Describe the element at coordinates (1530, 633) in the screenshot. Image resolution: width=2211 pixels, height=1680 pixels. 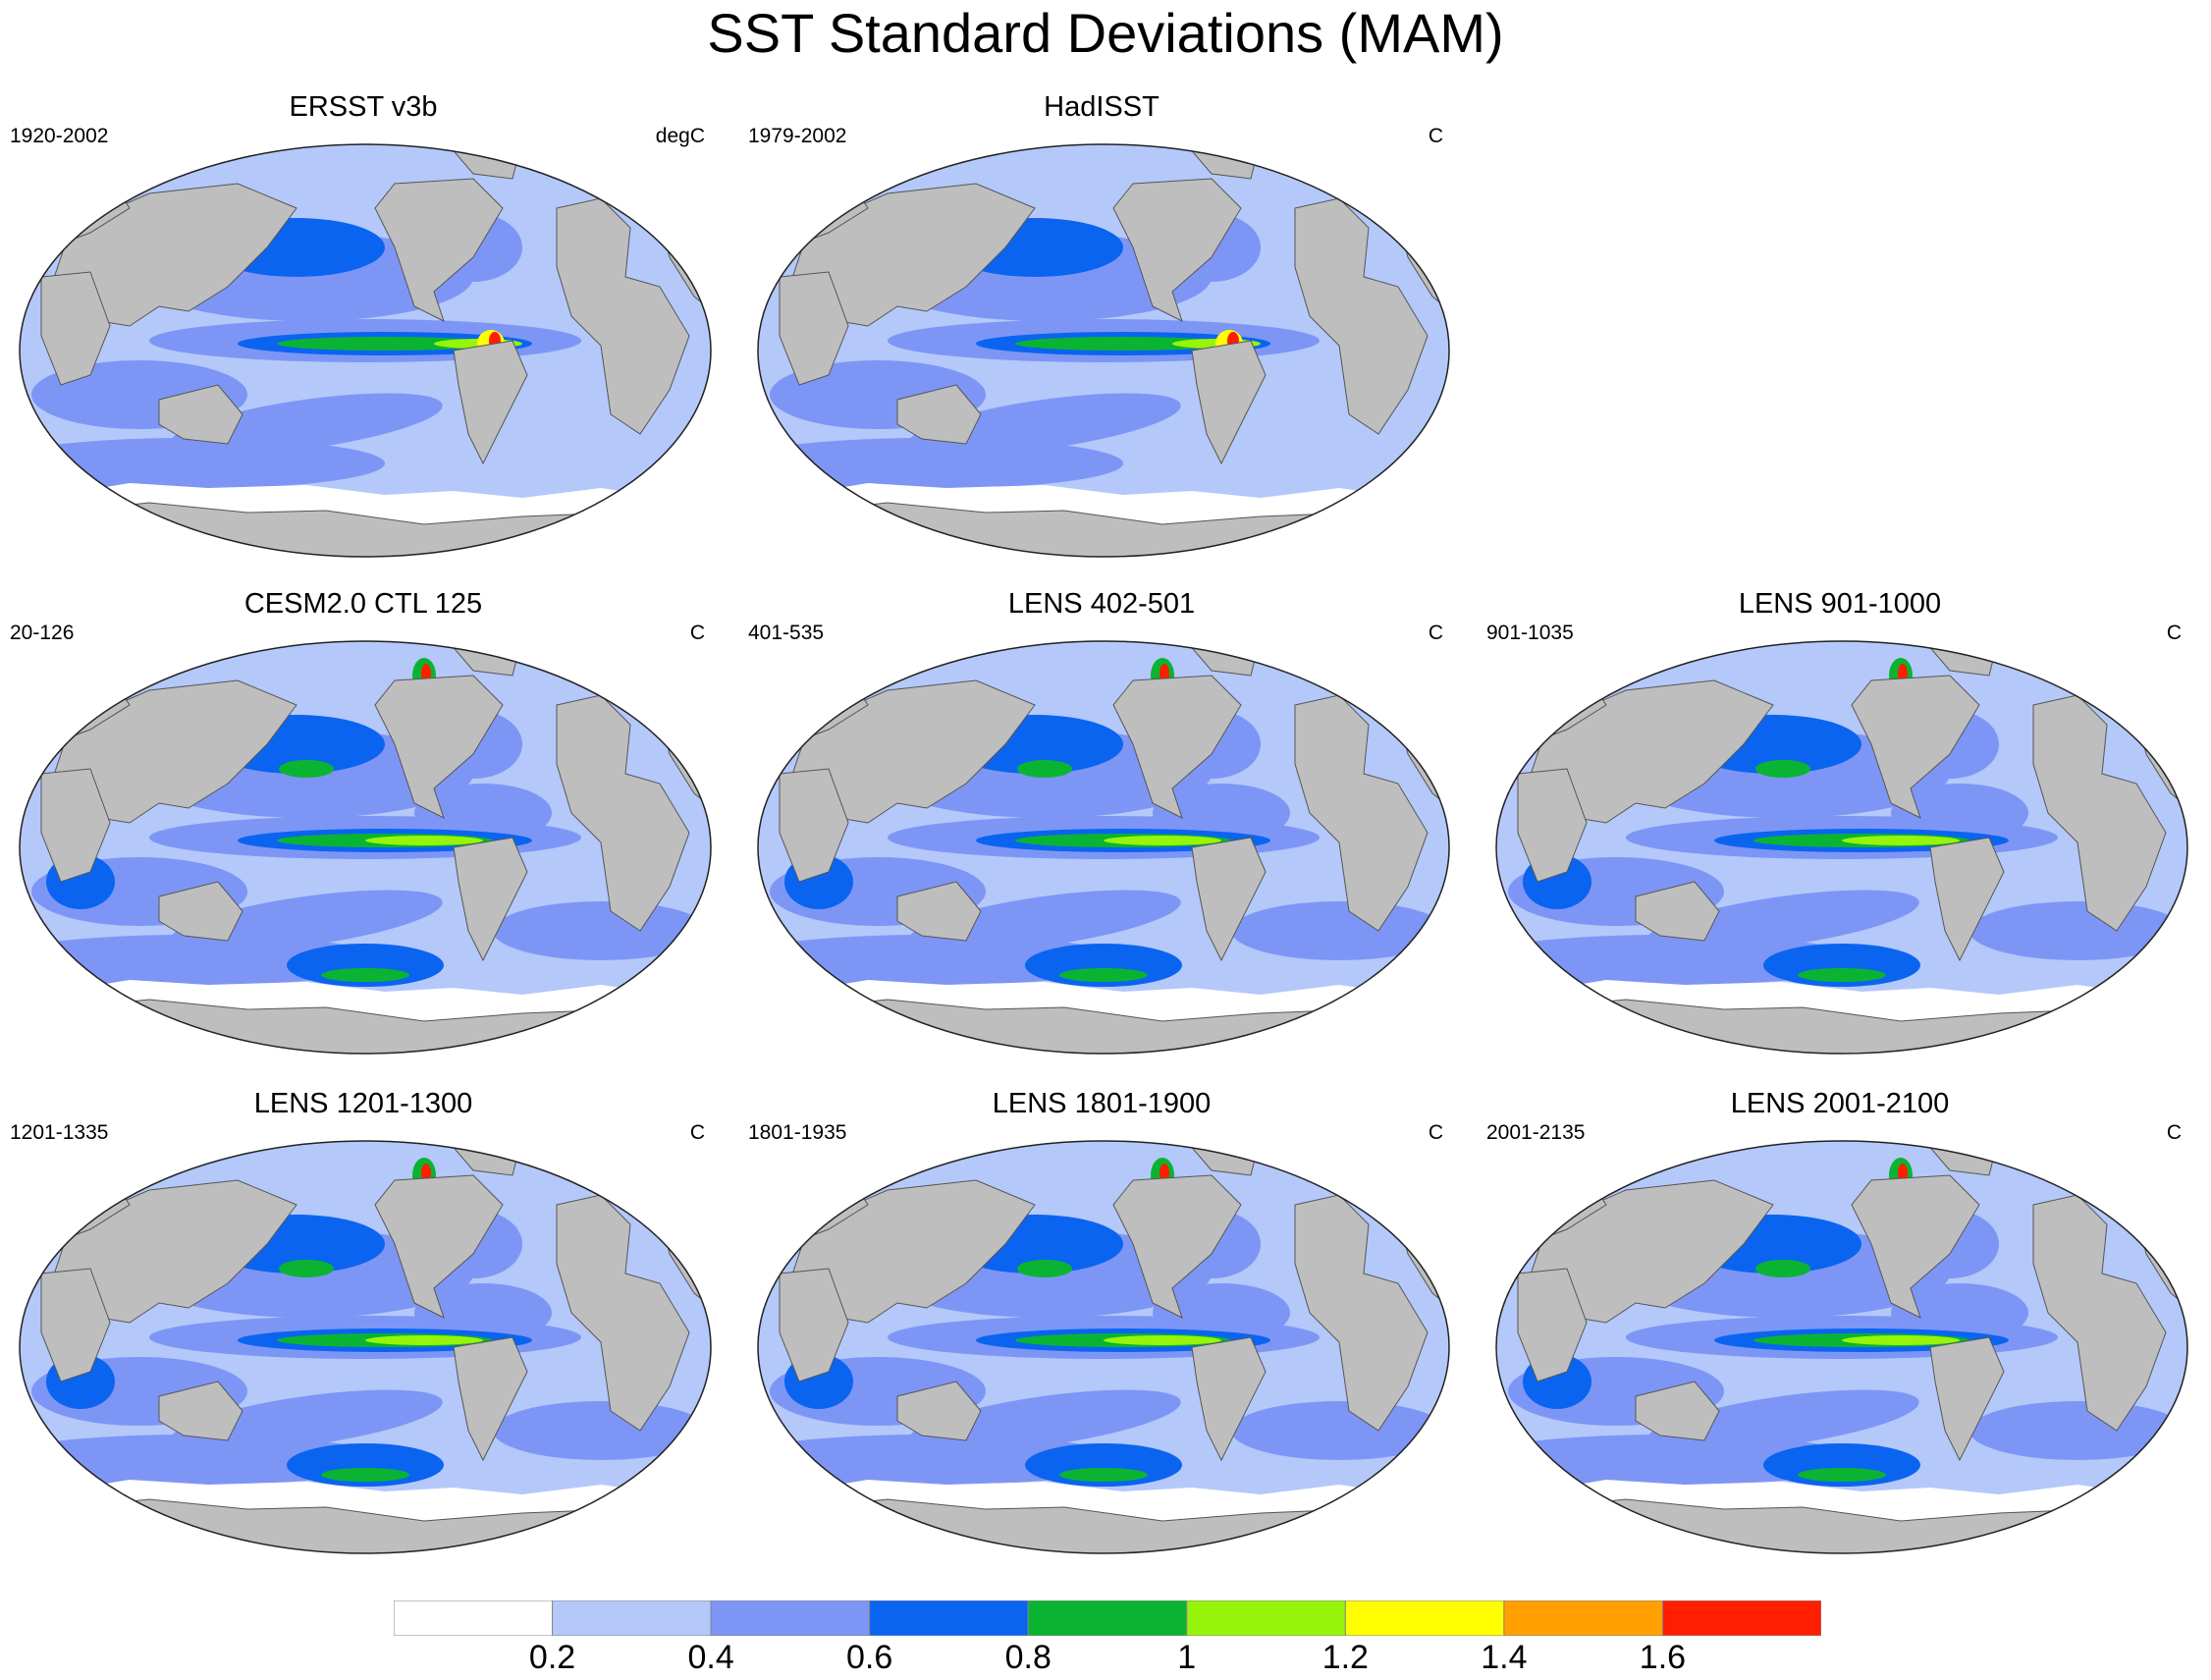
I see `panel-period: 901-1035` at that location.